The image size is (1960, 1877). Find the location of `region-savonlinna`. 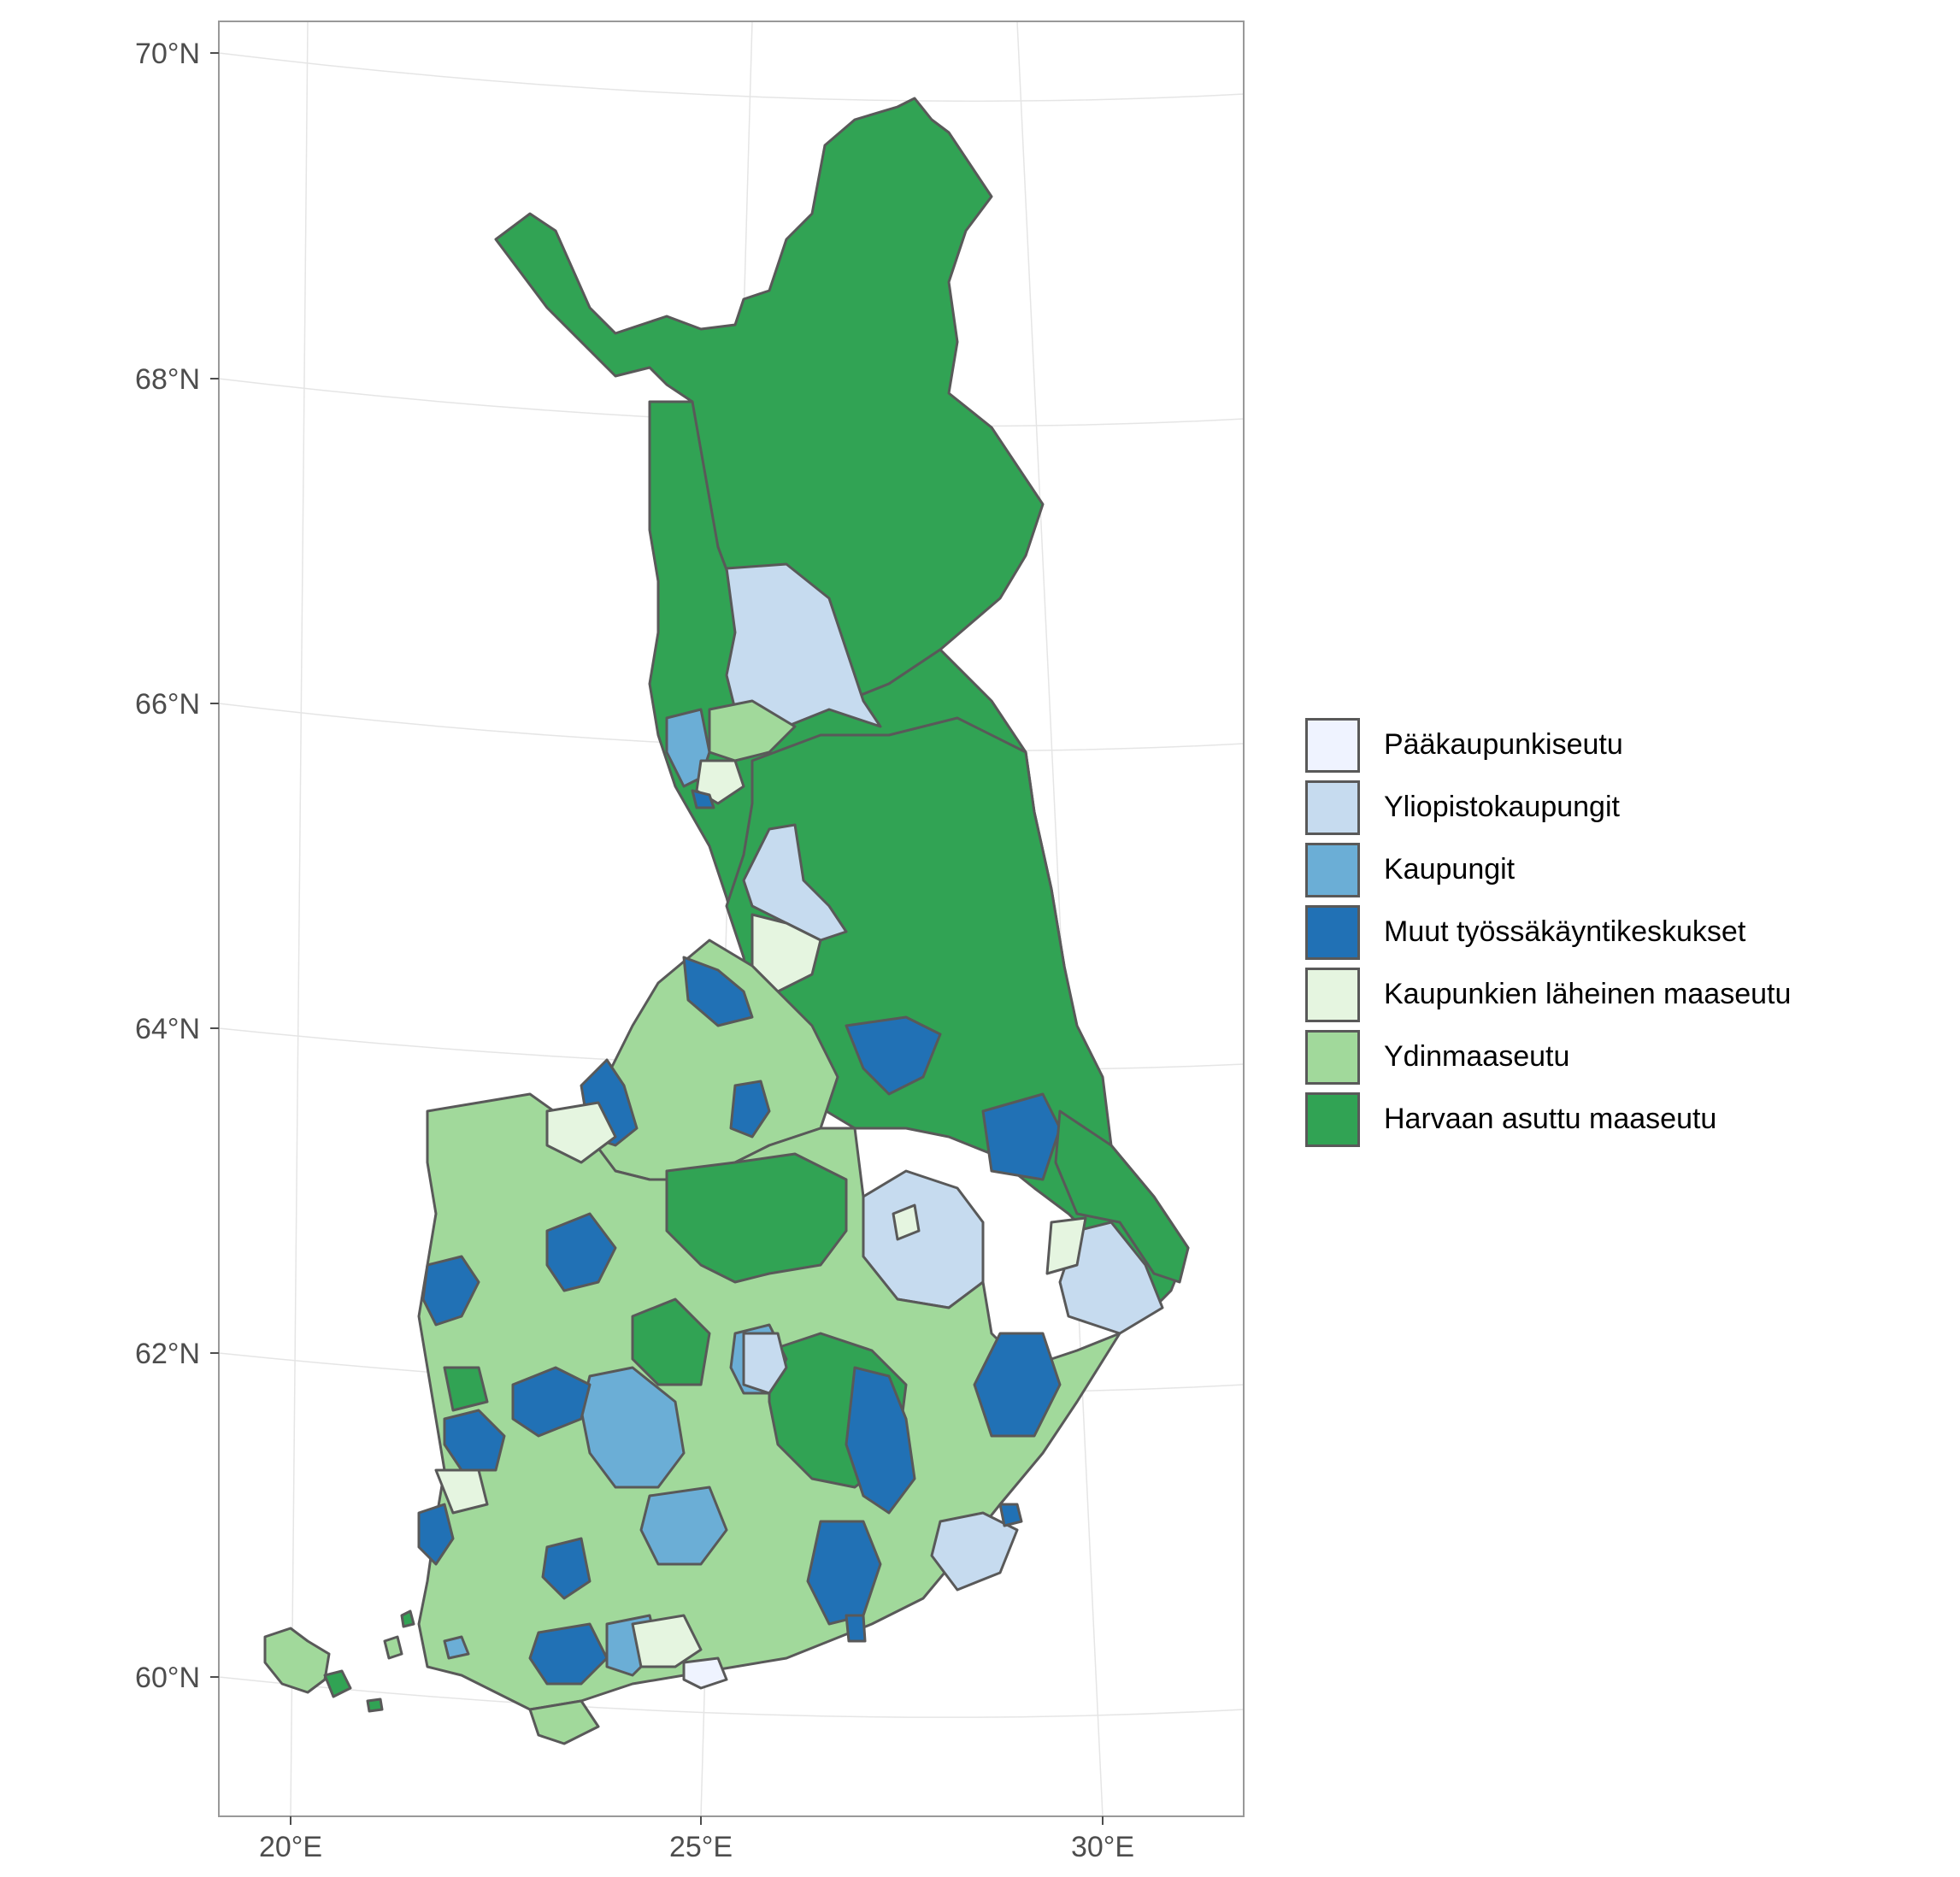

region-savonlinna is located at coordinates (1018, 1385).